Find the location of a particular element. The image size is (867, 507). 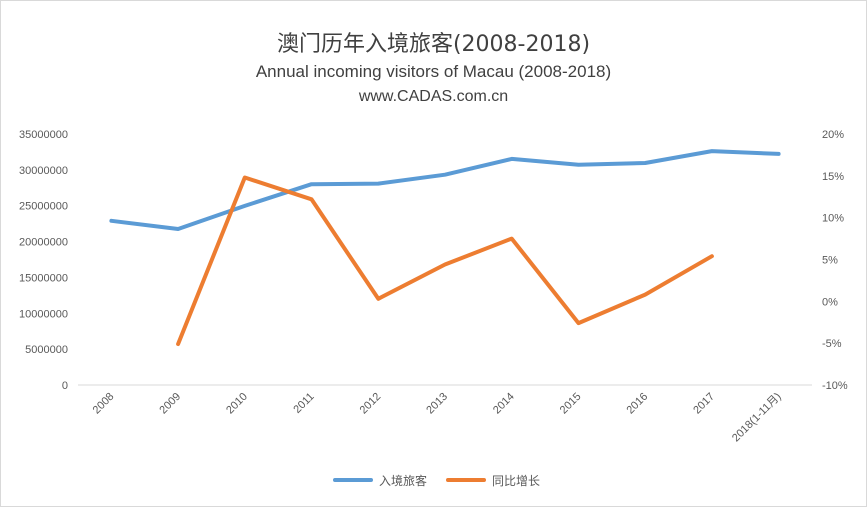

y-right-tick-label: -5% is located at coordinates (832, 344).